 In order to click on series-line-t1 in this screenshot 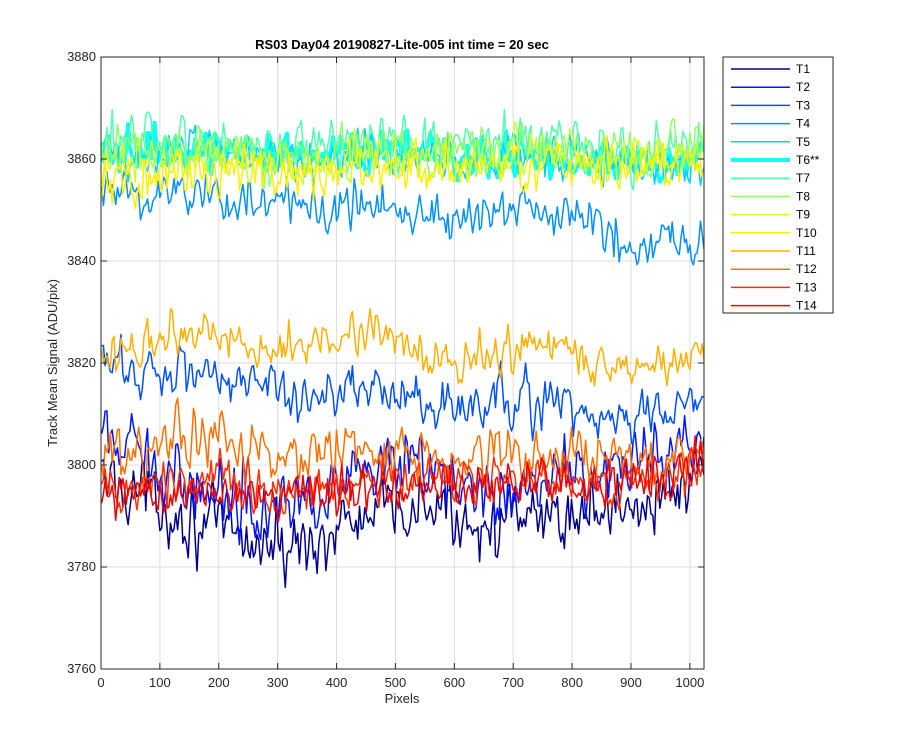, I will do `click(402, 522)`.